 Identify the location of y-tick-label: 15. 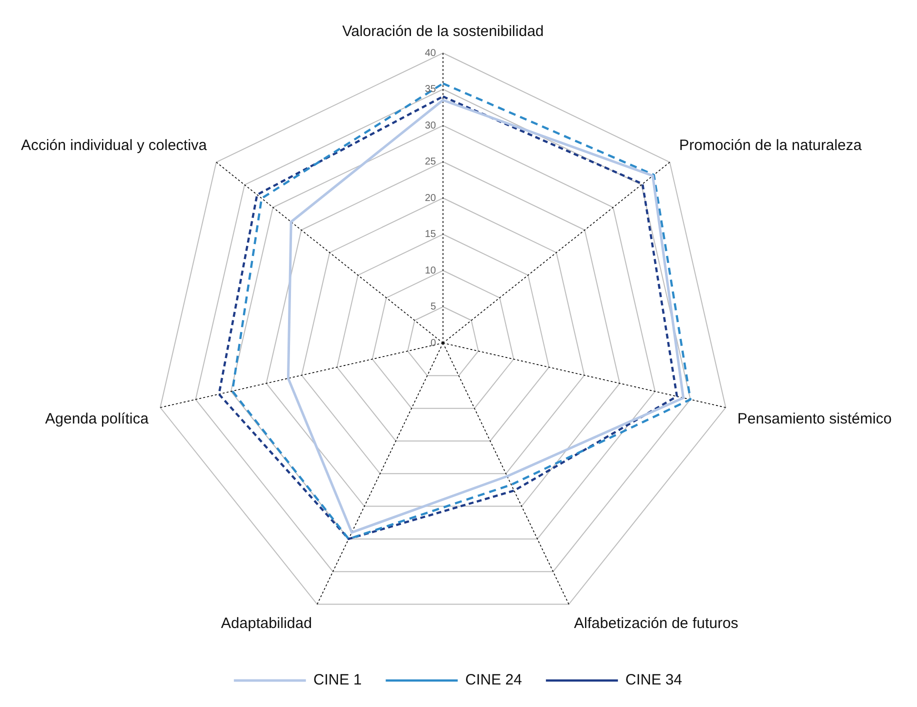
(430, 234).